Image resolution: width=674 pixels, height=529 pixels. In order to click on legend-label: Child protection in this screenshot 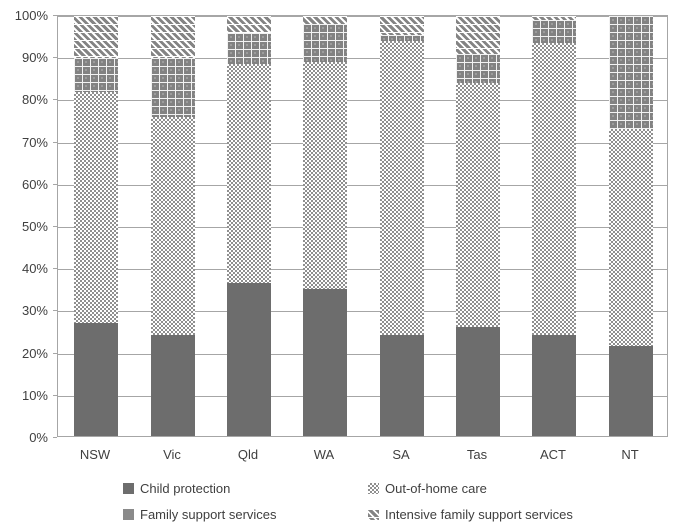, I will do `click(185, 488)`.